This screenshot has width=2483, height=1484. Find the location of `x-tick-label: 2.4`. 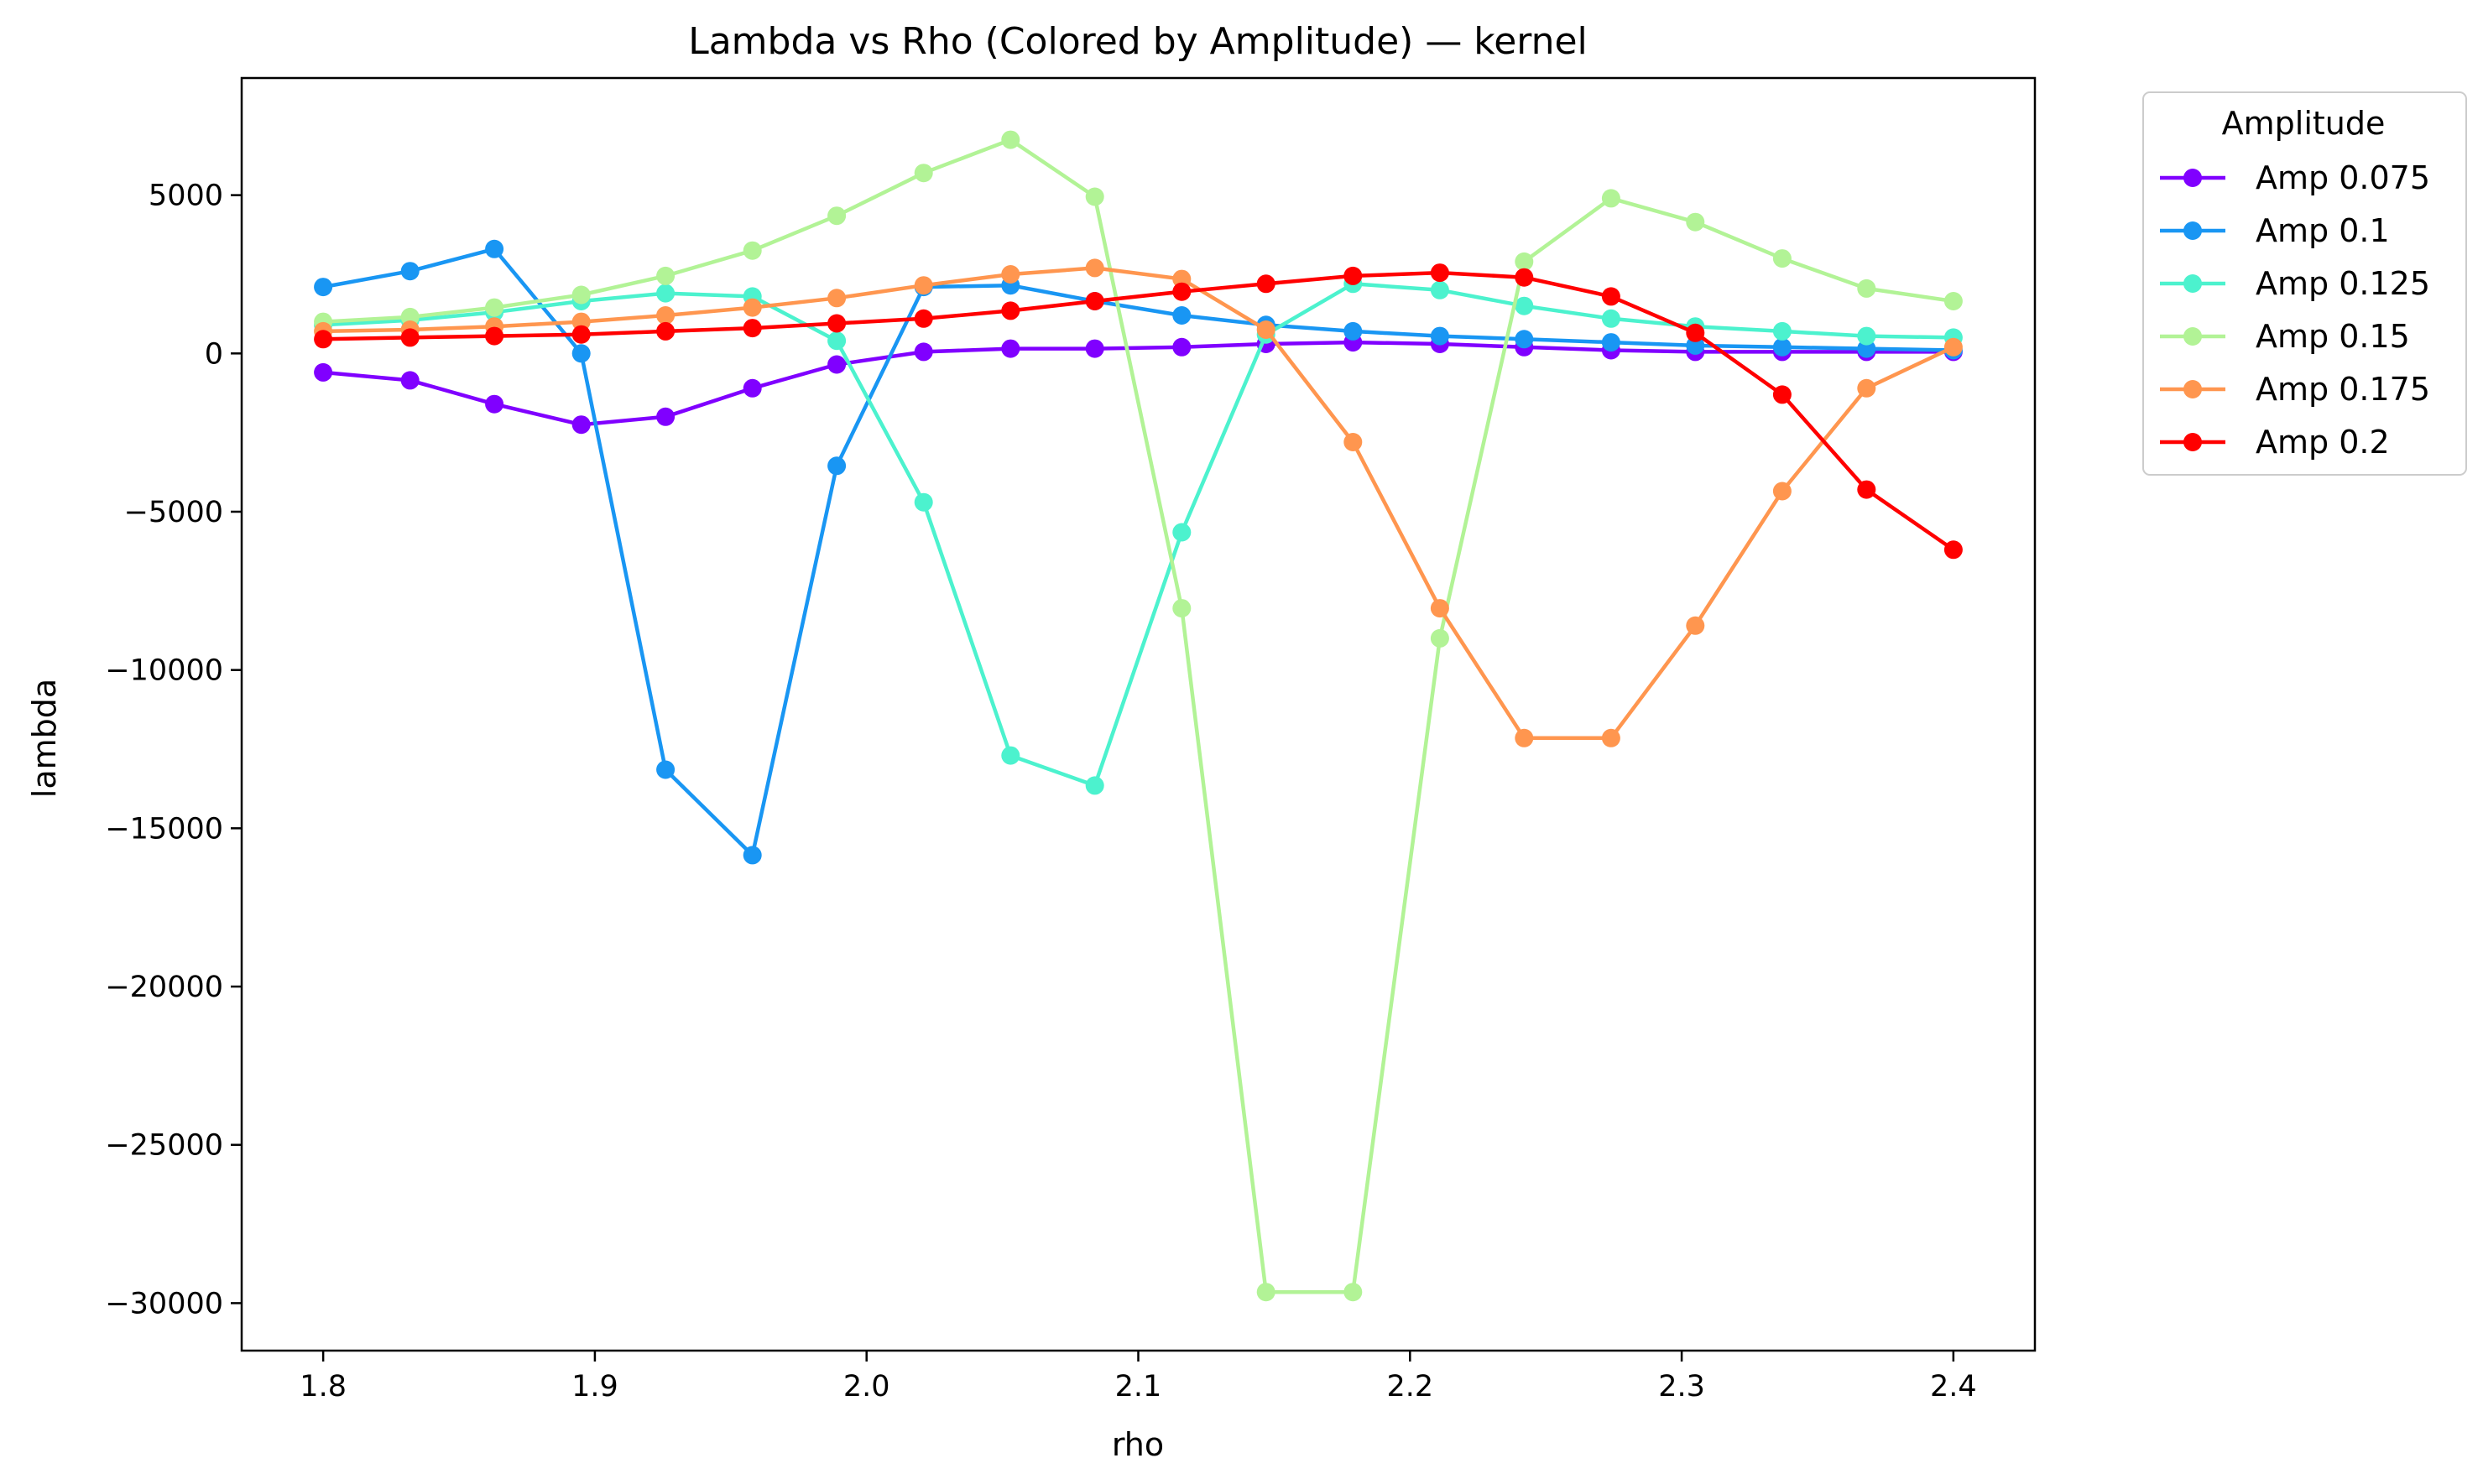

x-tick-label: 2.4 is located at coordinates (1953, 1386).